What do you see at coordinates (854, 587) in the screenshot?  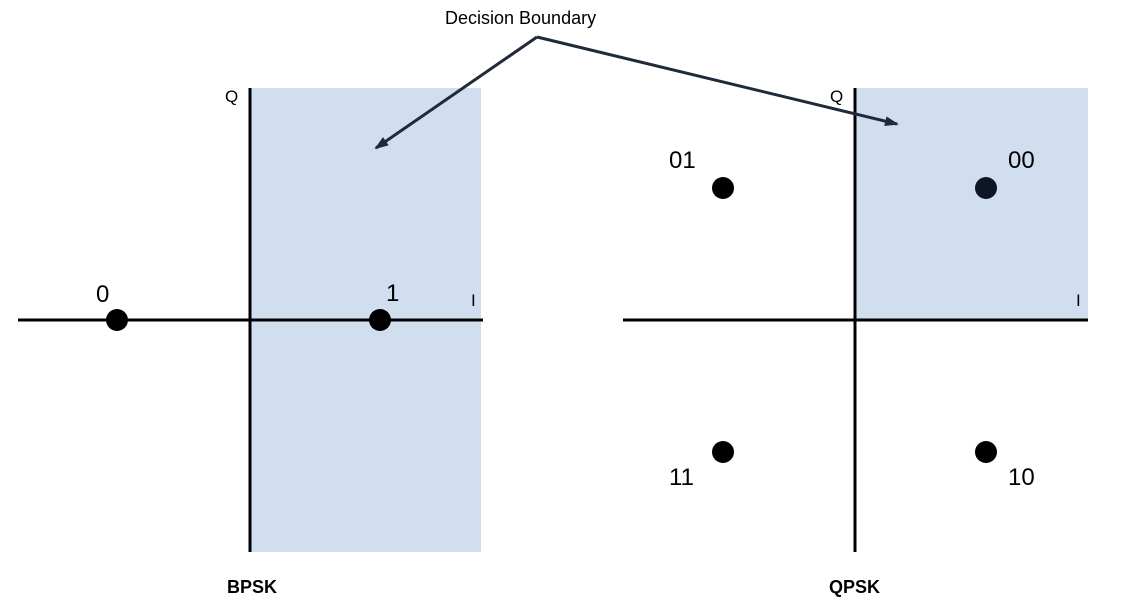 I see `qpsk-title: QPSK` at bounding box center [854, 587].